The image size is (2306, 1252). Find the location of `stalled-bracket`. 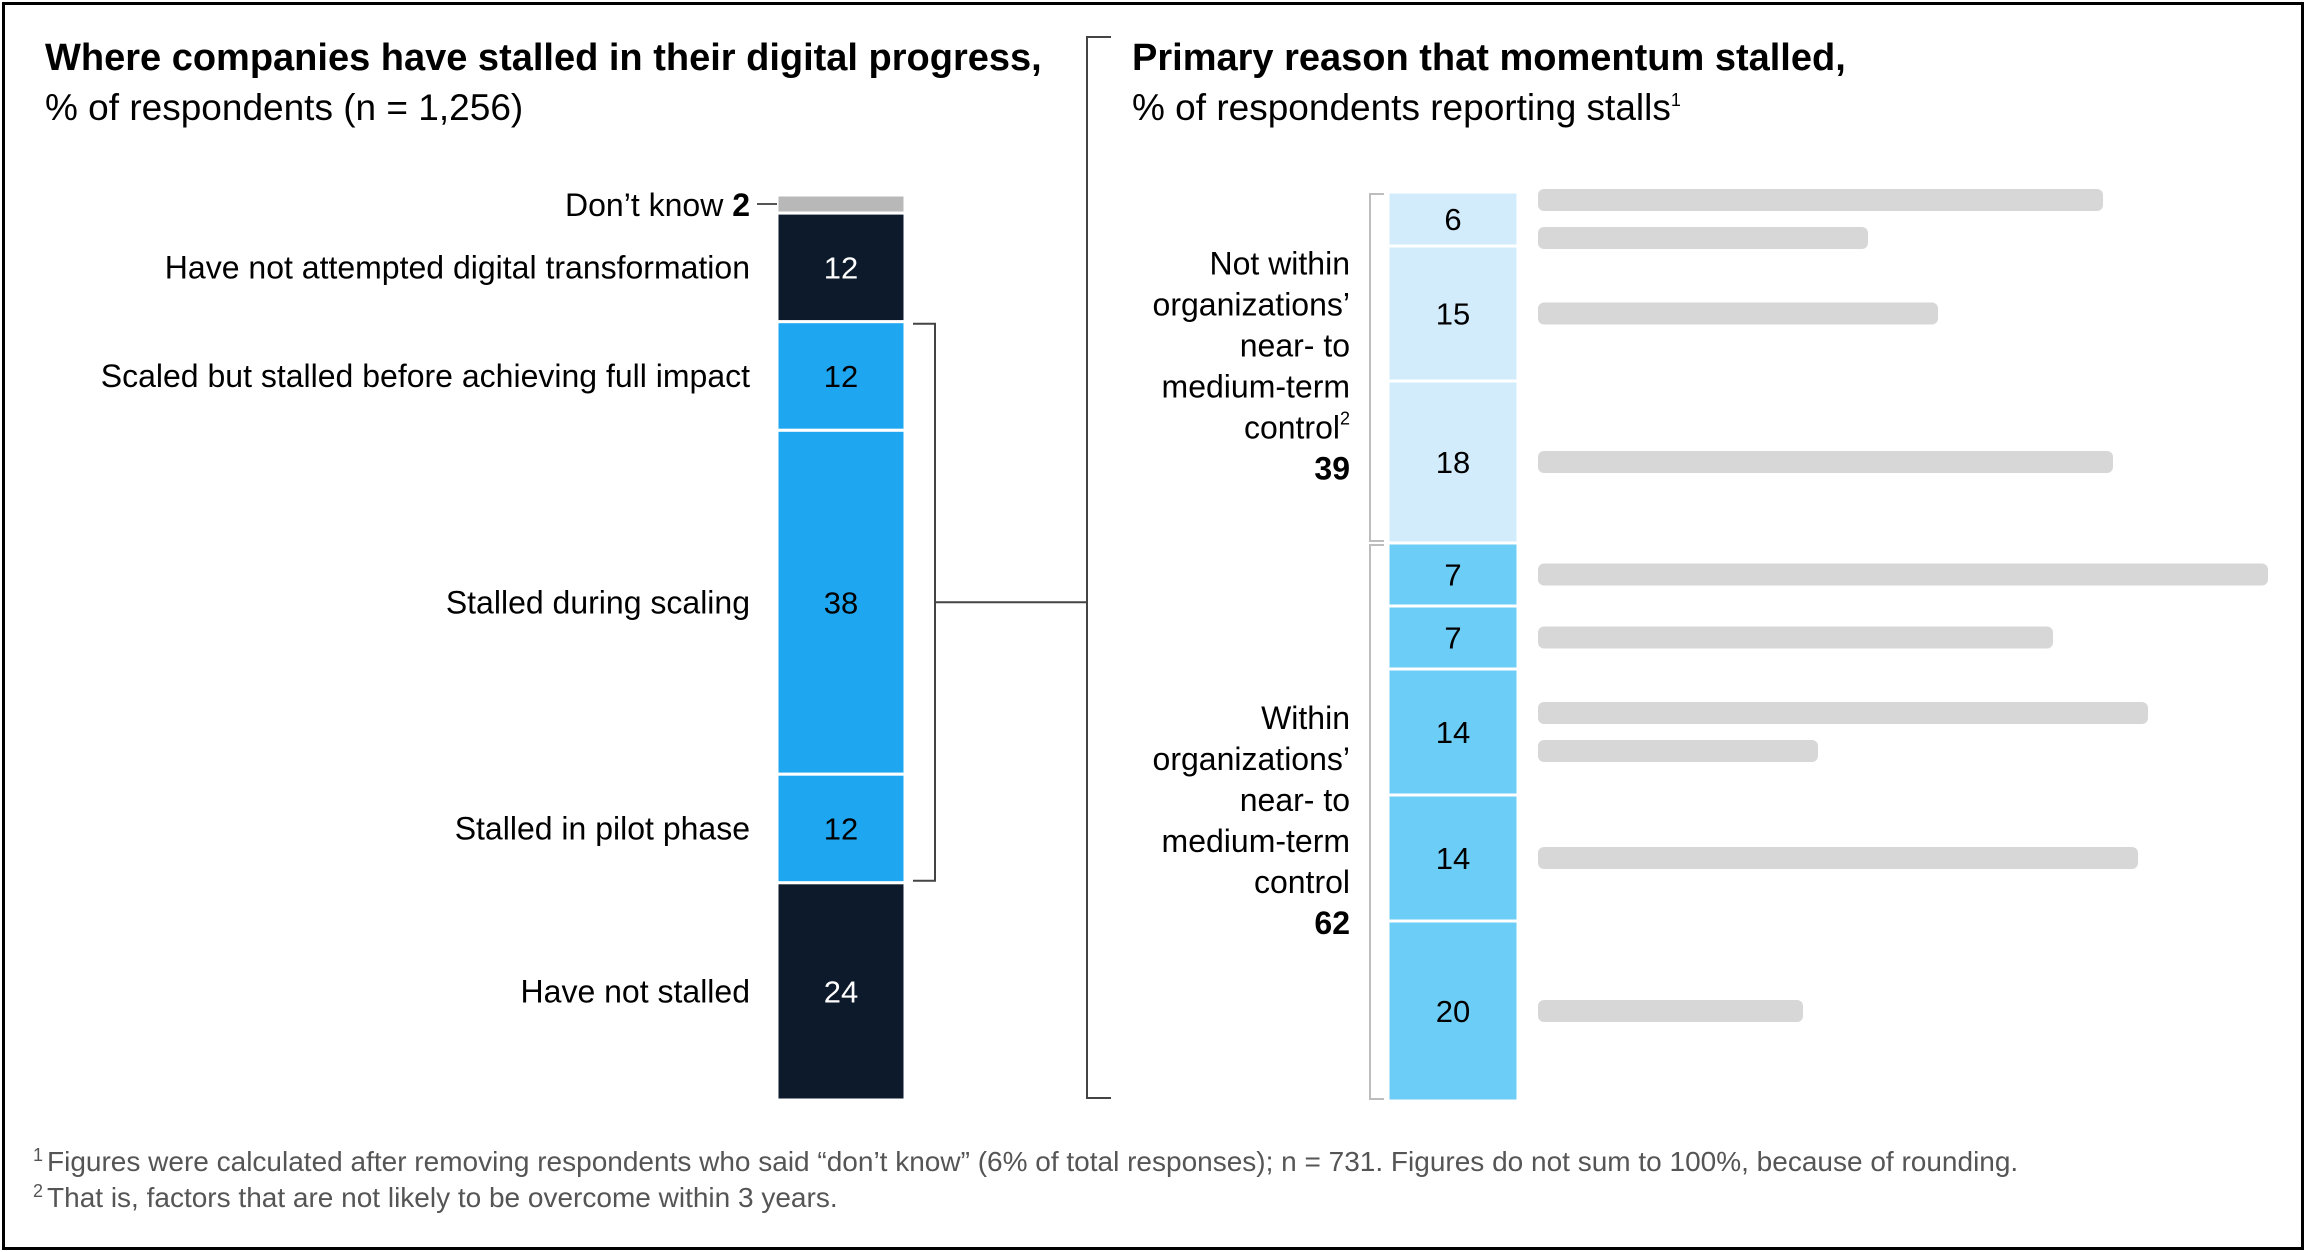

stalled-bracket is located at coordinates (924, 602).